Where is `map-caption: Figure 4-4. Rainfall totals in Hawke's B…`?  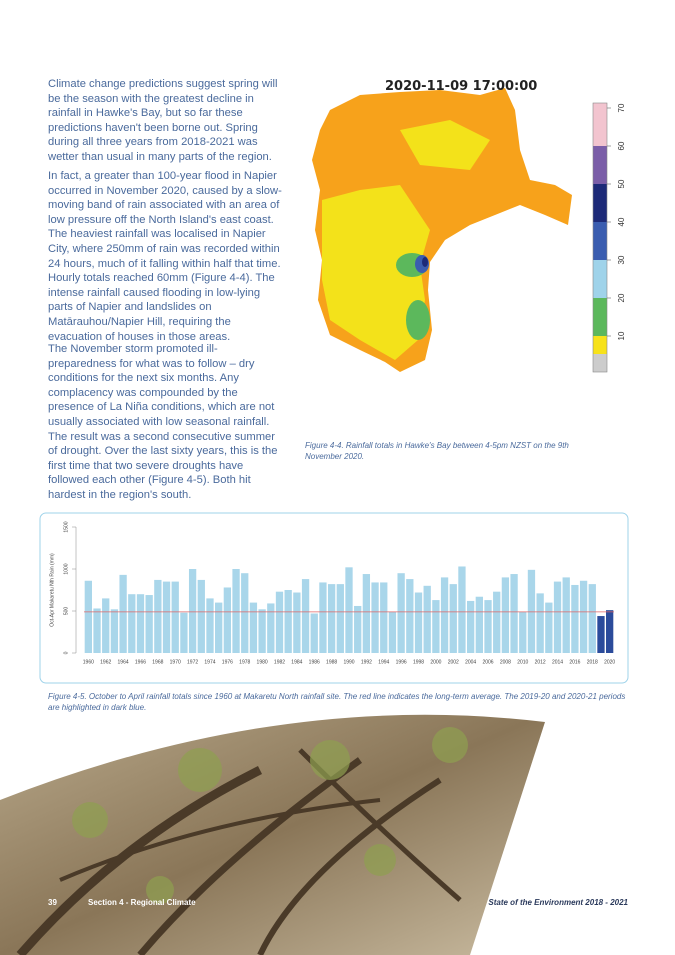 map-caption: Figure 4-4. Rainfall totals in Hawke's B… is located at coordinates (437, 451).